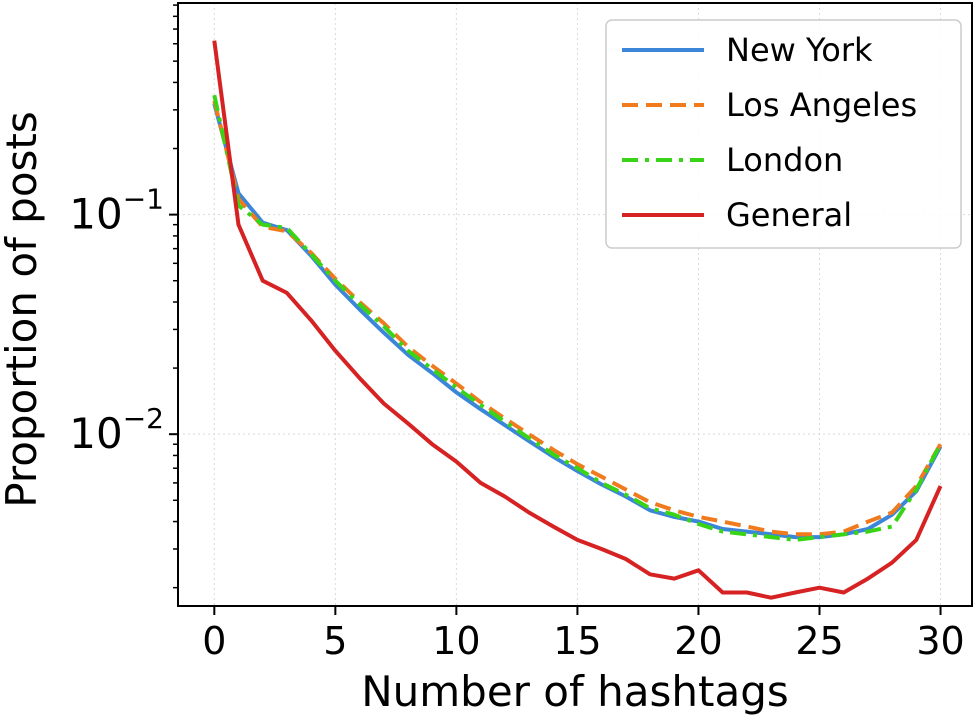 The image size is (977, 717). I want to click on x-axis: 0 5 10 15 20 25 30, so click(583, 634).